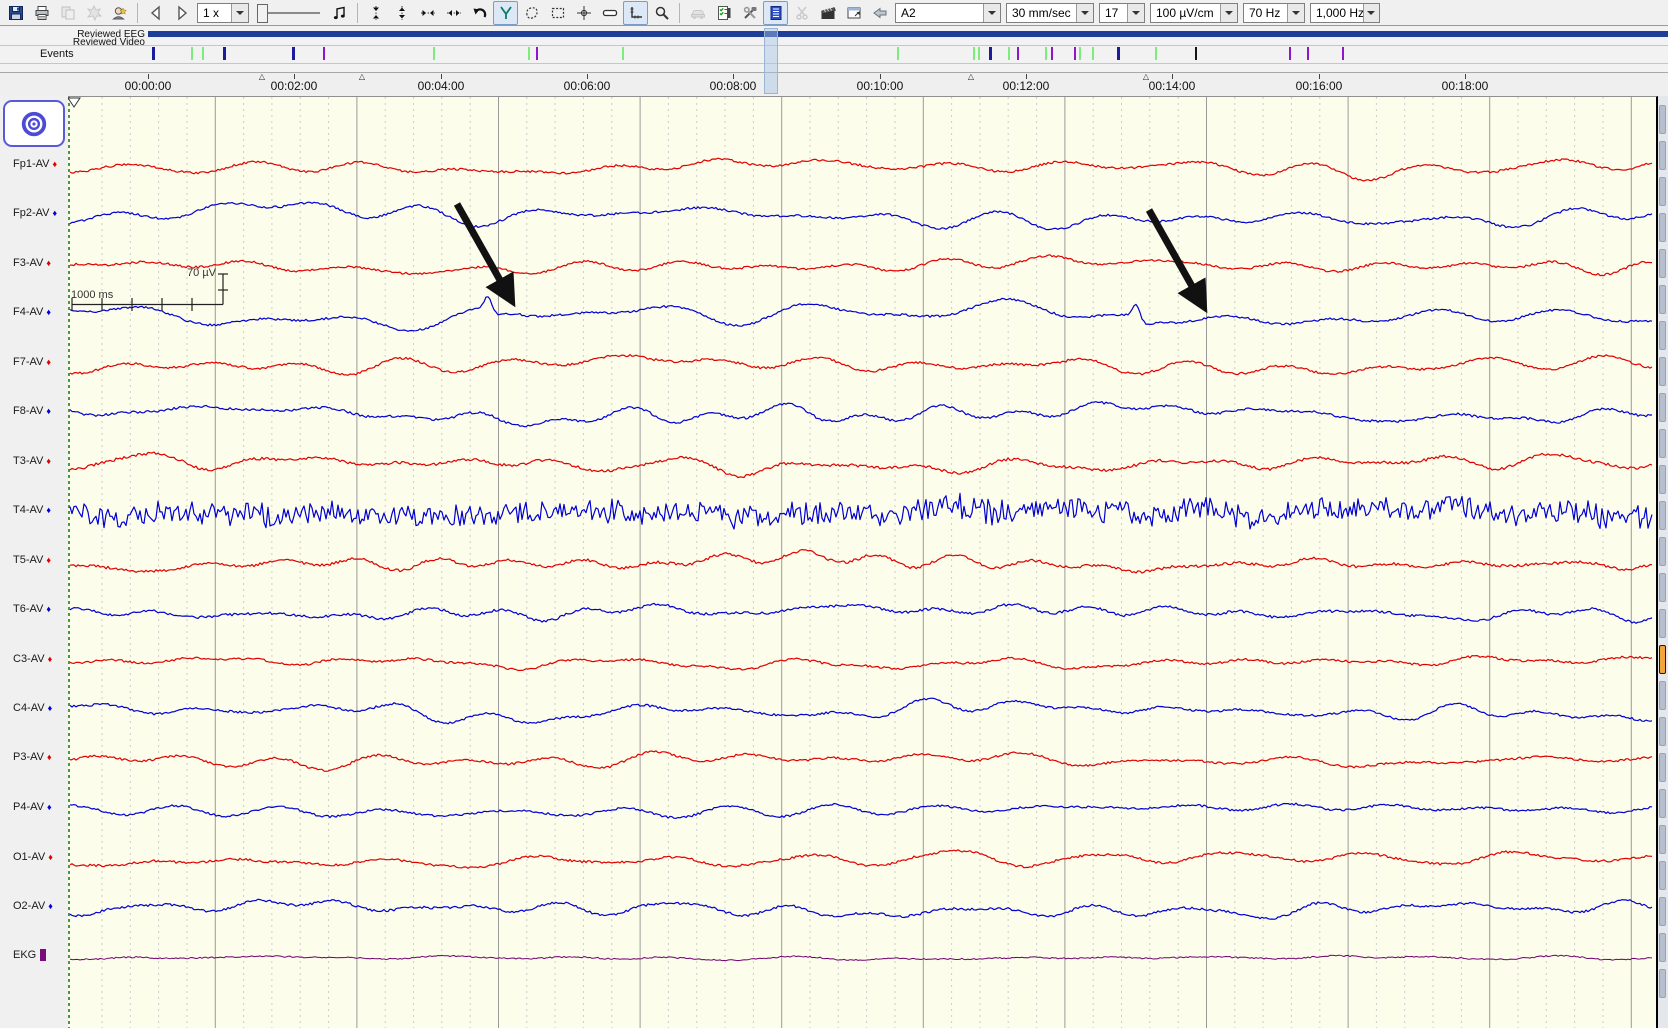  What do you see at coordinates (32, 362) in the screenshot?
I see `channel-label-f7-av: F7-AV ♦` at bounding box center [32, 362].